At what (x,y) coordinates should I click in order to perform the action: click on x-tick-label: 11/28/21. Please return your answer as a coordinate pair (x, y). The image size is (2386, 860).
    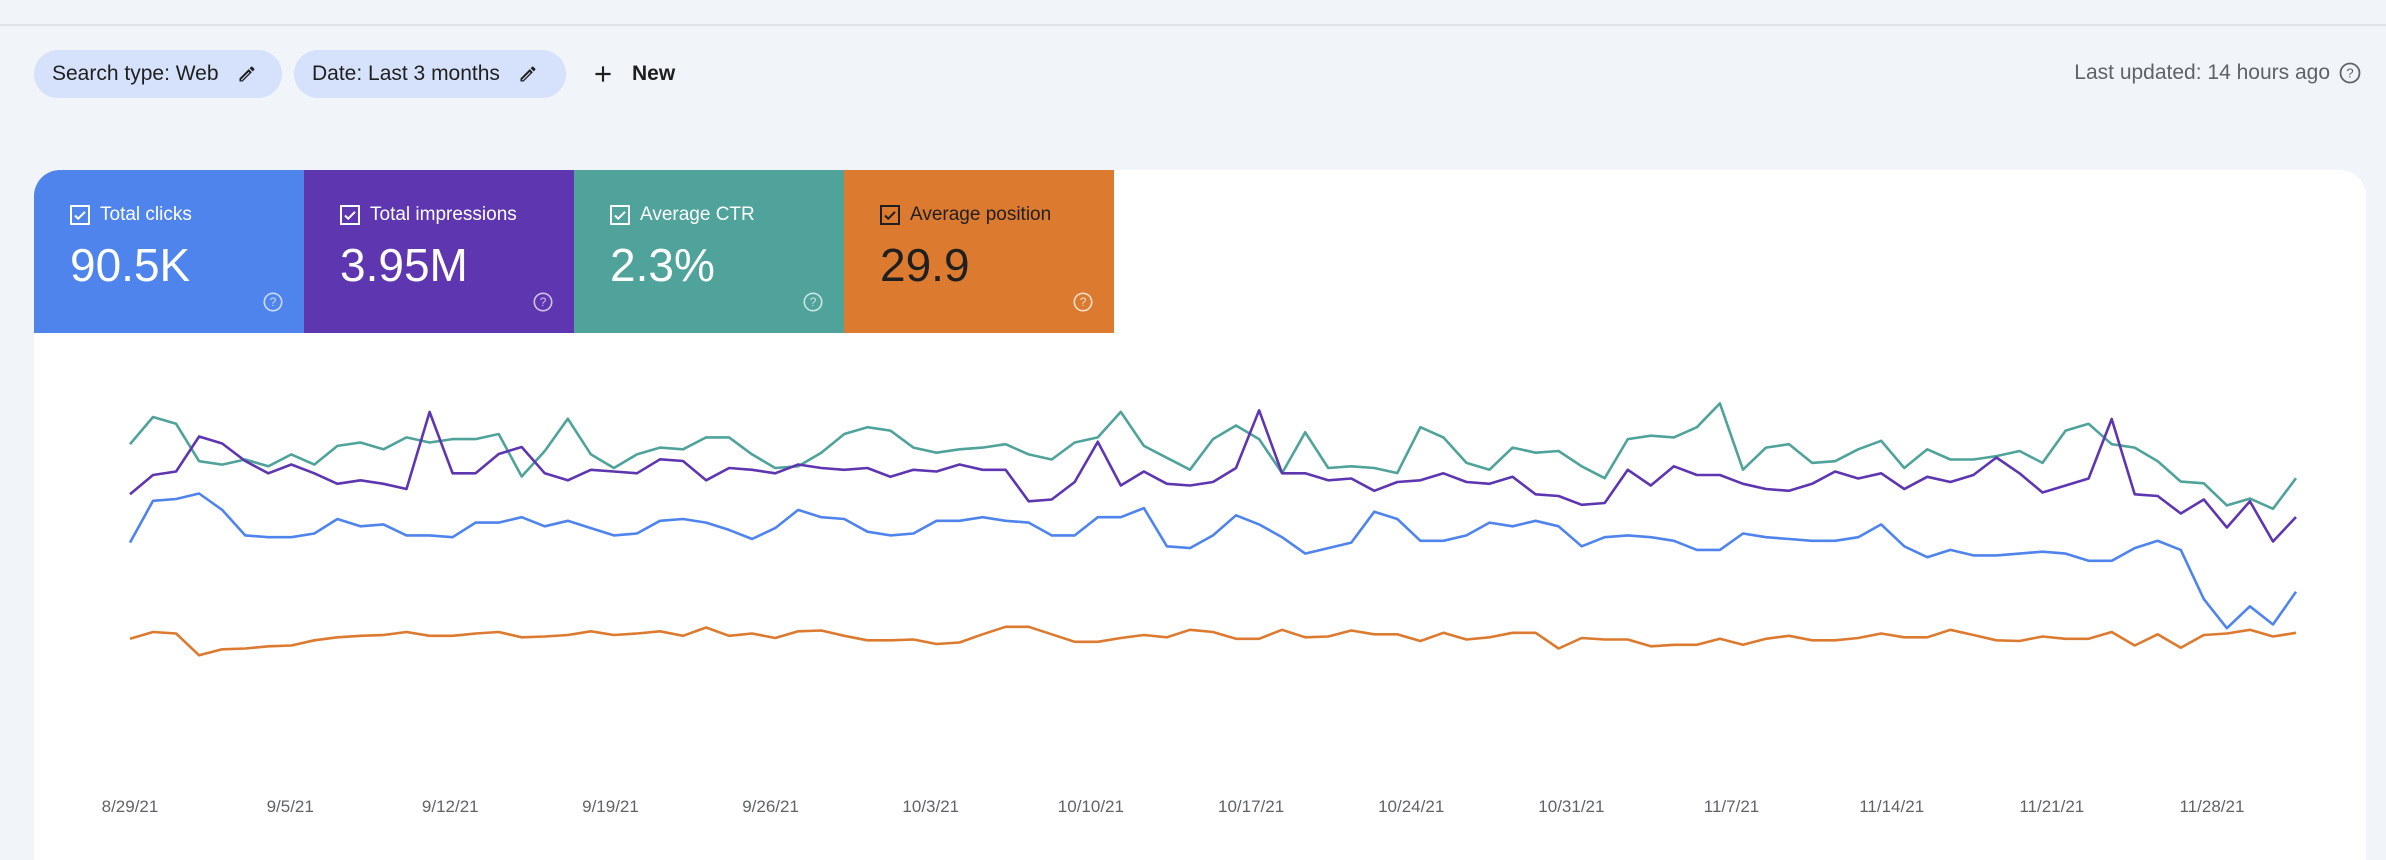
    Looking at the image, I should click on (2212, 806).